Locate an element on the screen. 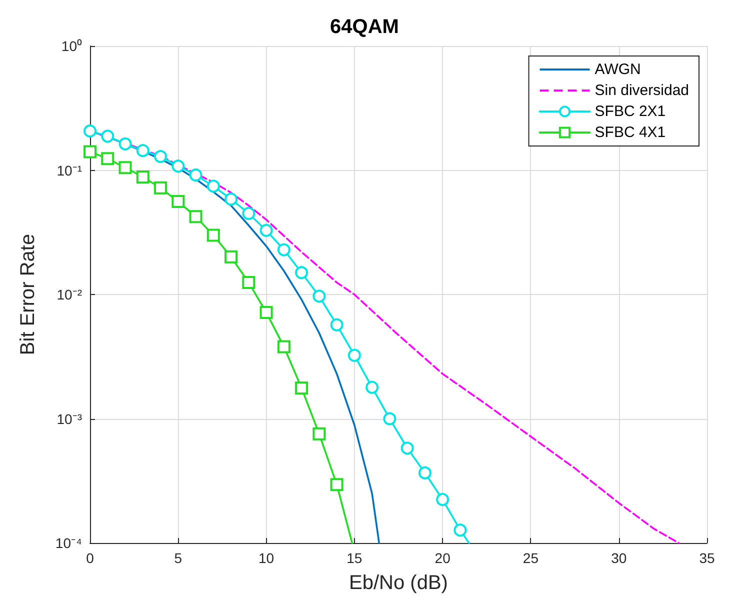 This screenshot has height=606, width=729. x-tick-label: 10 is located at coordinates (266, 558).